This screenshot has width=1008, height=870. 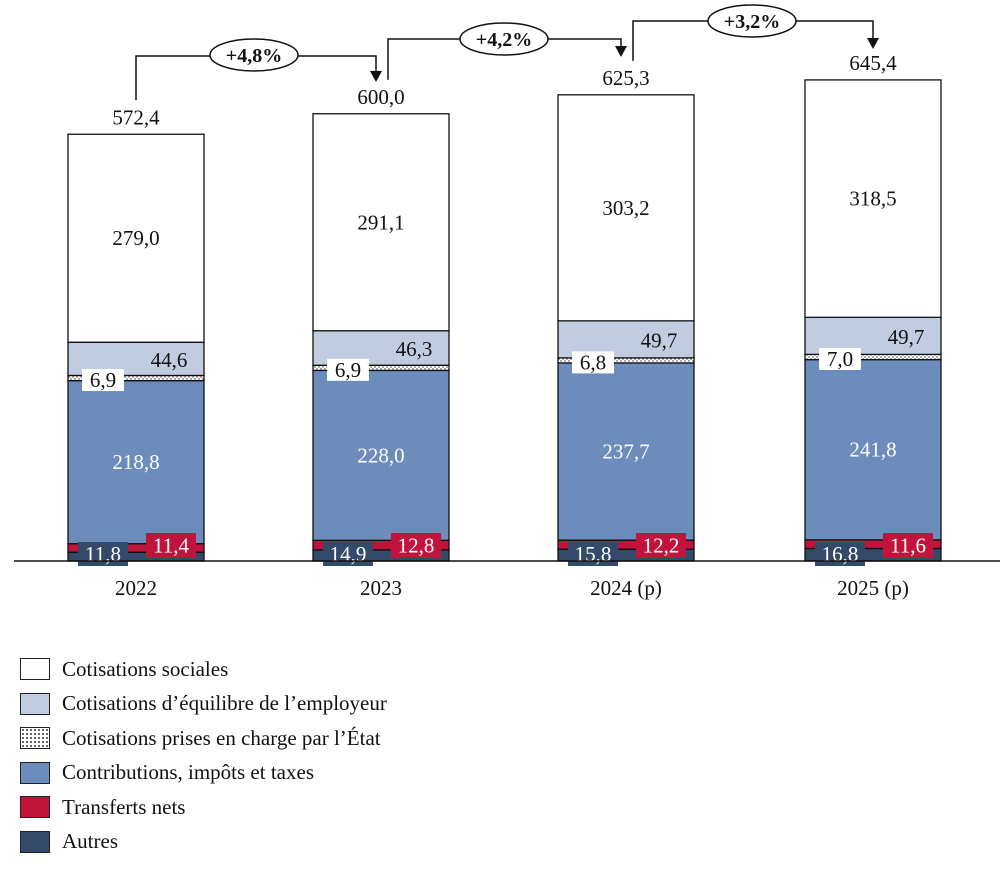 I want to click on legend-label: Contributions, impôts et taxes, so click(x=188, y=772).